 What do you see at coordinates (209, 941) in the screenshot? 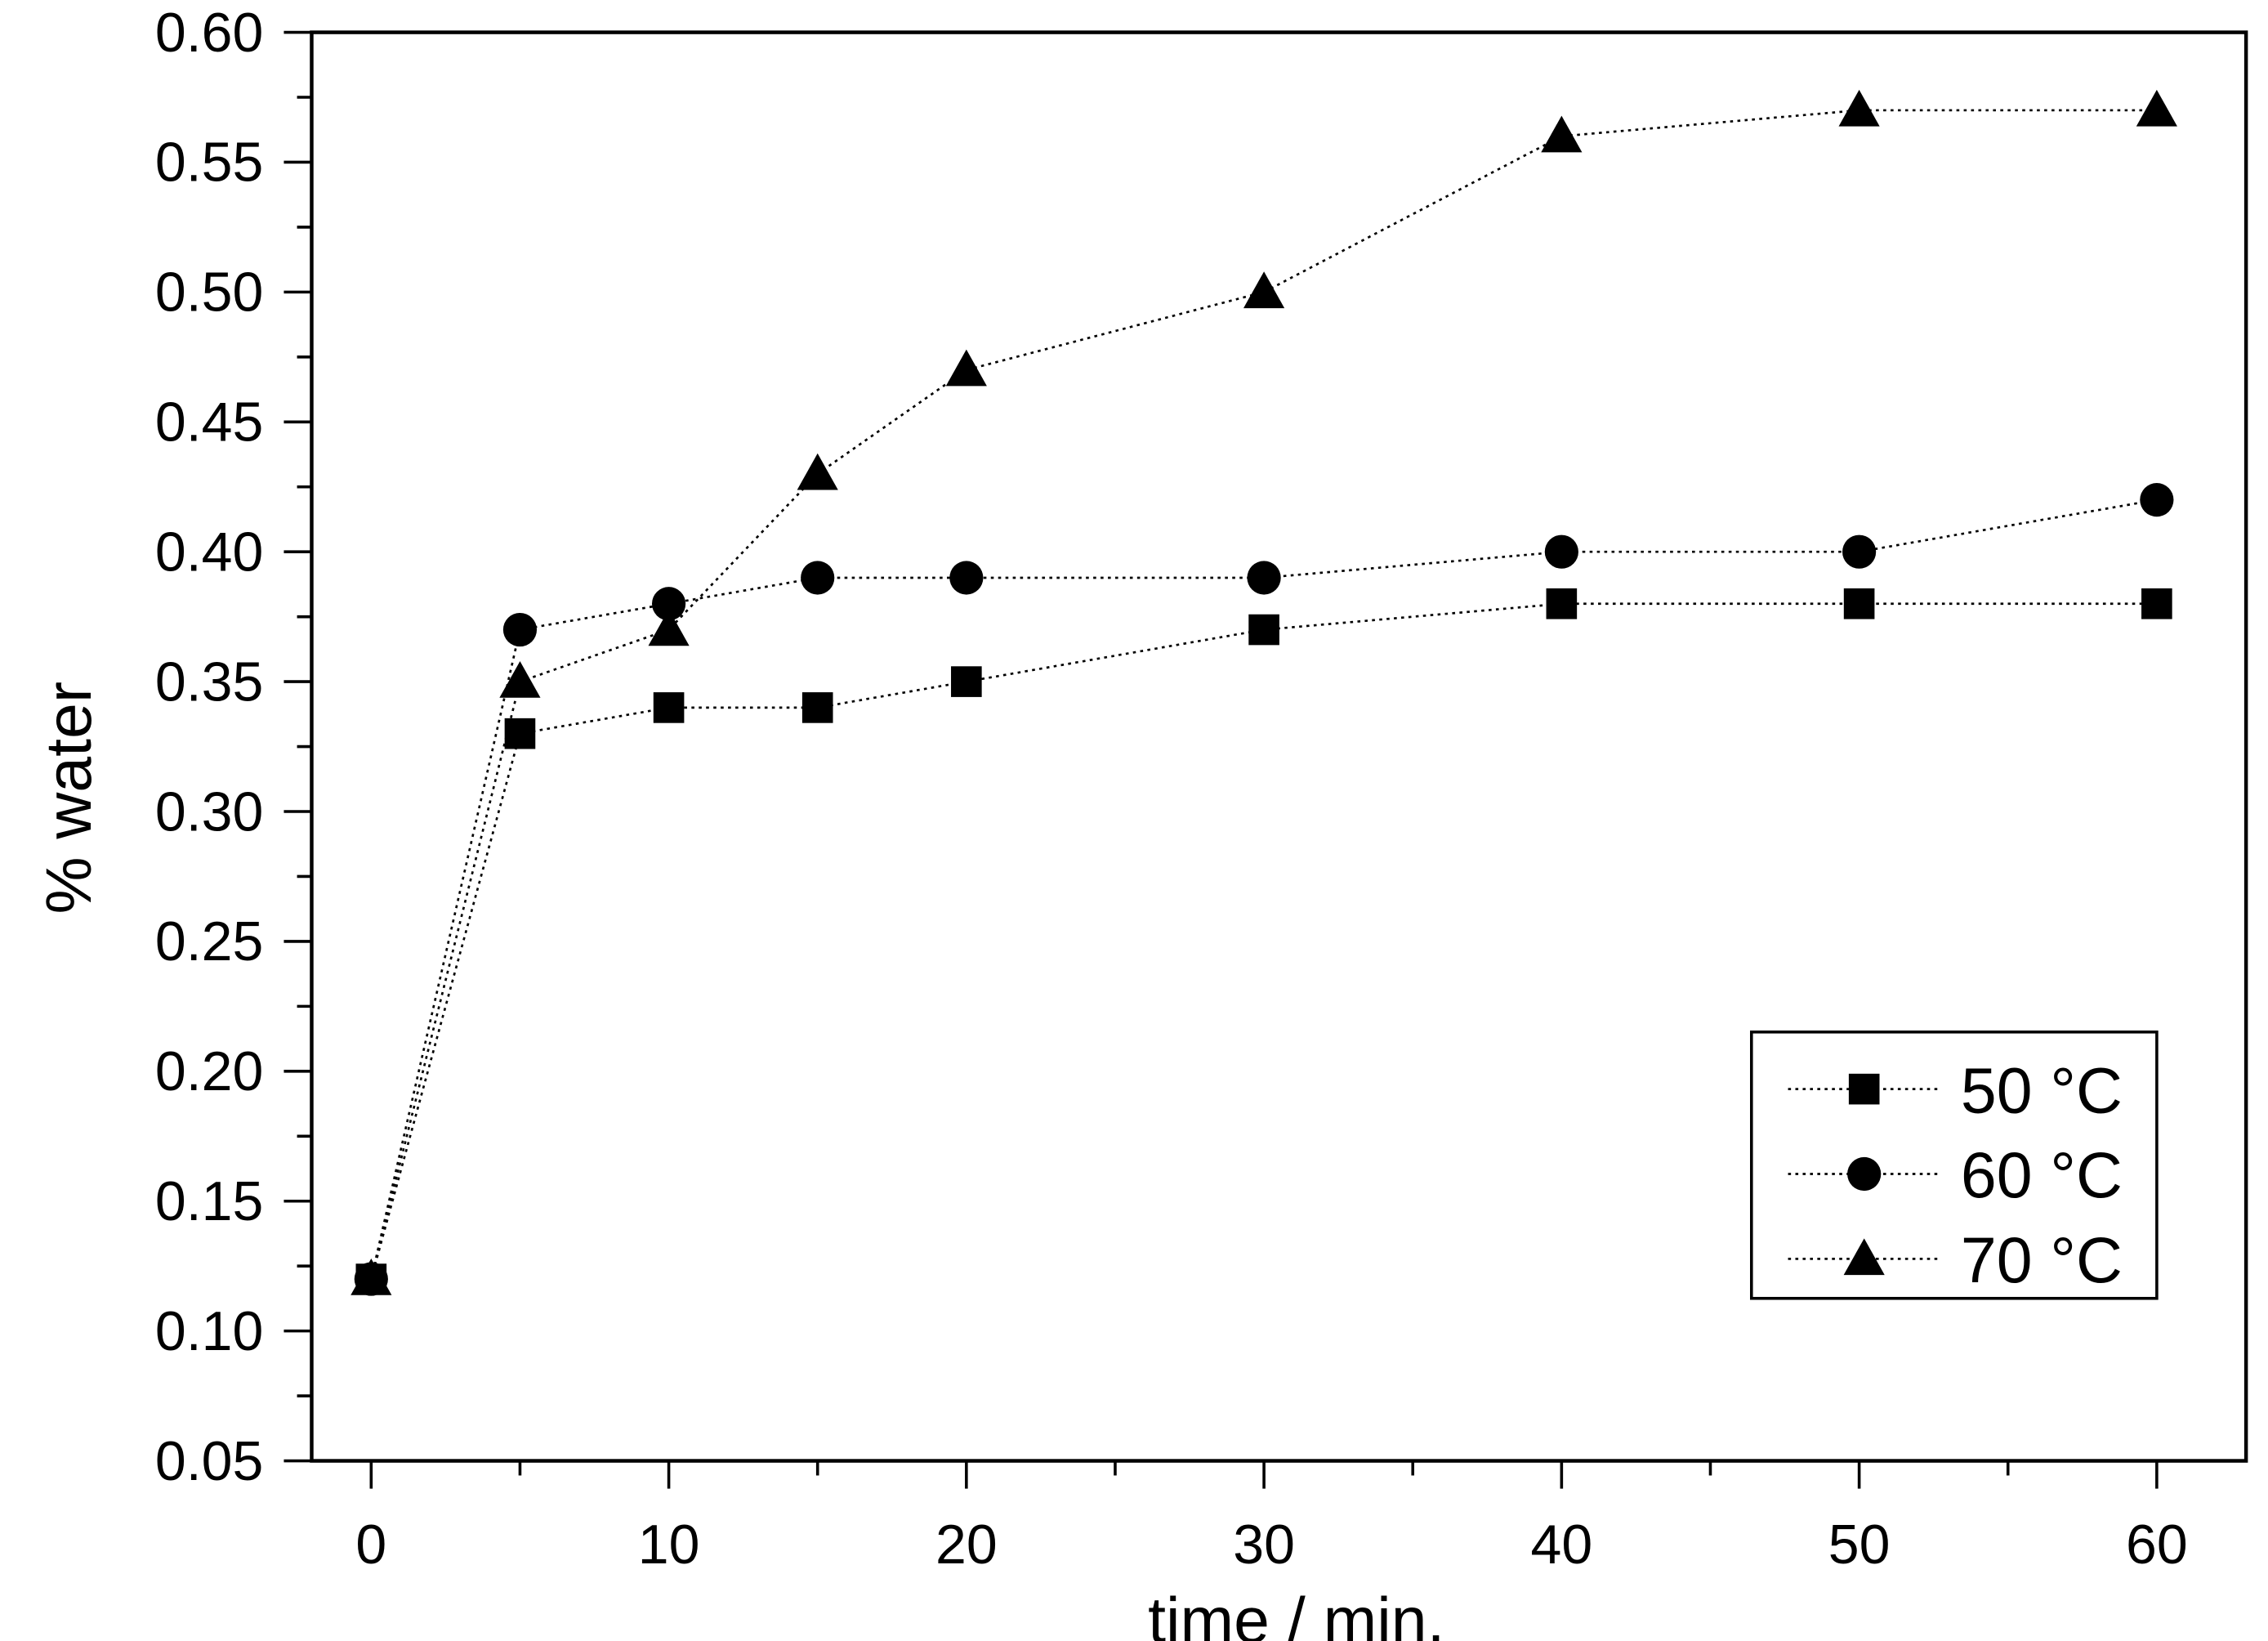
I see `y-tick-label: 0.25` at bounding box center [209, 941].